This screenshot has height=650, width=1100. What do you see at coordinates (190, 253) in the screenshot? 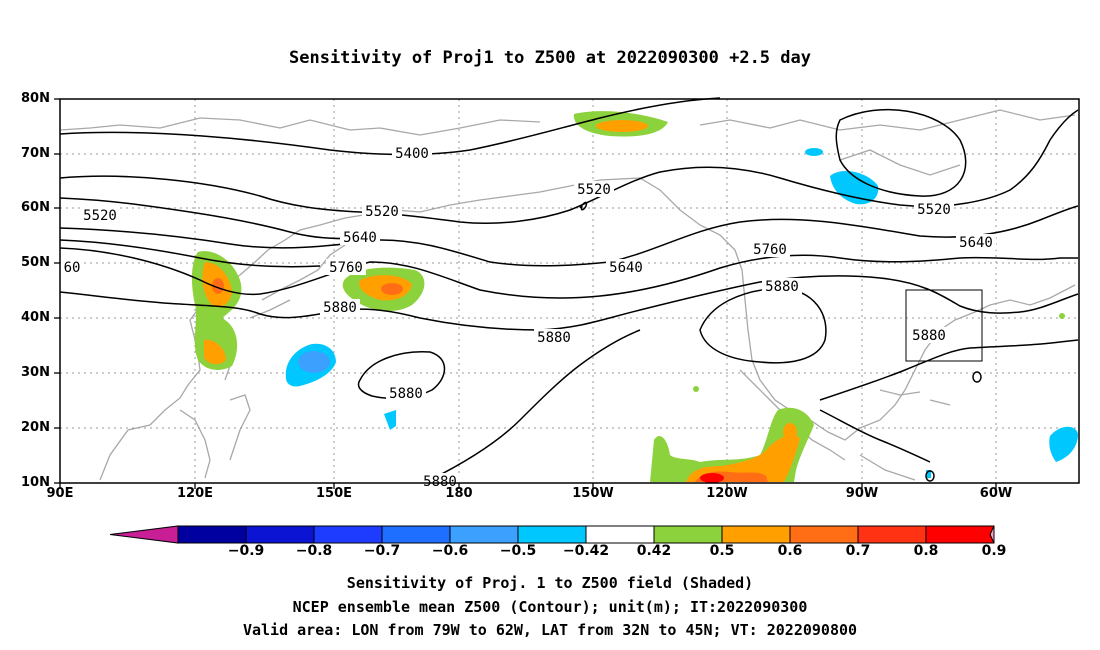
I see `contour-5640-b` at bounding box center [190, 253].